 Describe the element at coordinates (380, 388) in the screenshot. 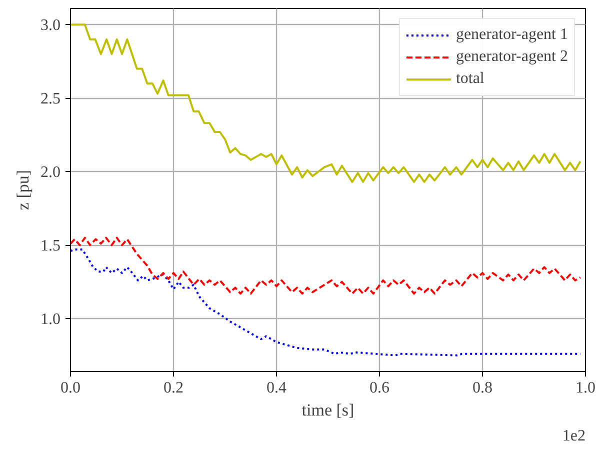

I see `x-tick-label: 0.6` at that location.